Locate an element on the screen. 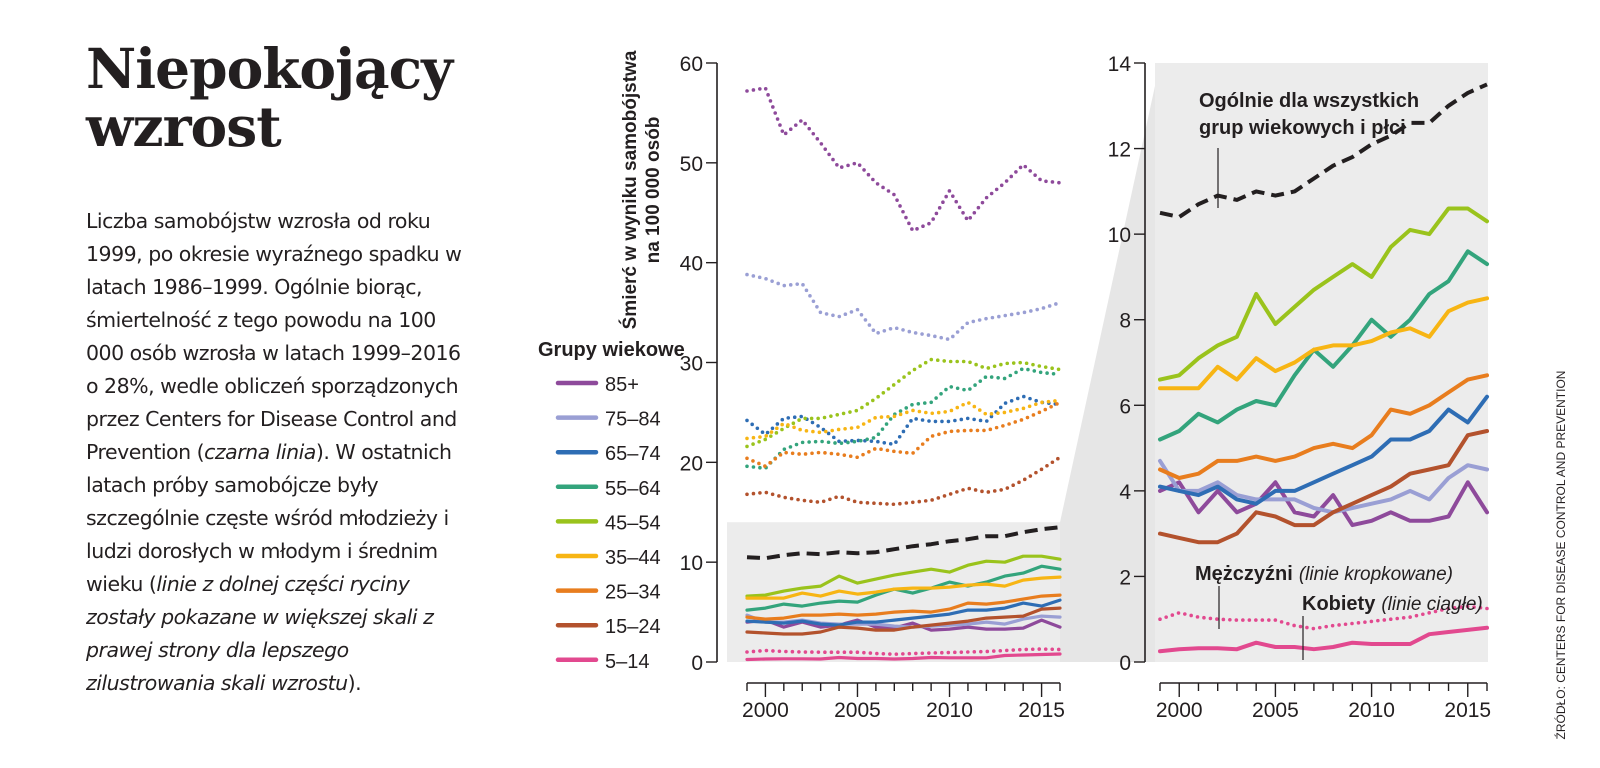 Image resolution: width=1600 pixels, height=768 pixels. left-female-line-45–54 is located at coordinates (903, 576).